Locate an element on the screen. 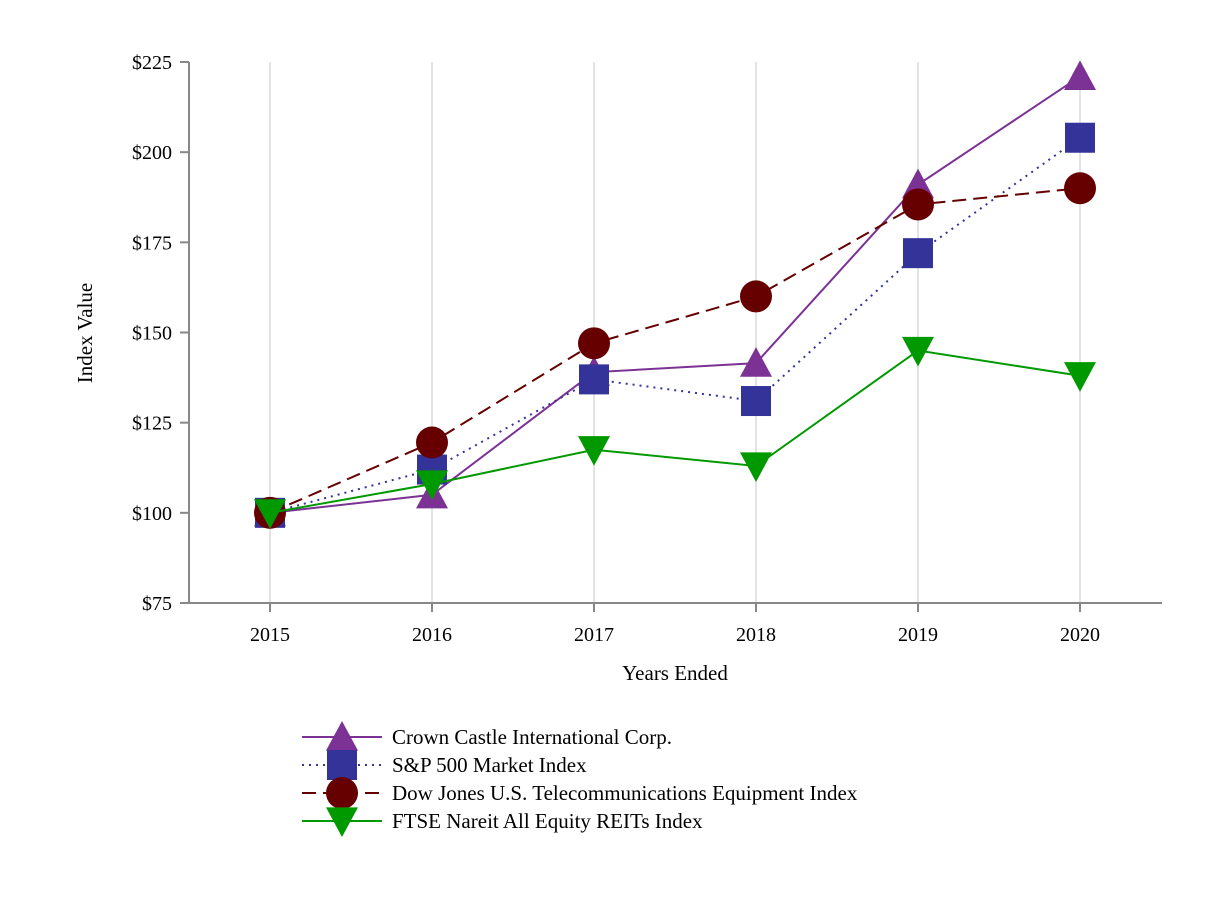 The height and width of the screenshot is (906, 1226). data-point-1-2017 is located at coordinates (594, 379).